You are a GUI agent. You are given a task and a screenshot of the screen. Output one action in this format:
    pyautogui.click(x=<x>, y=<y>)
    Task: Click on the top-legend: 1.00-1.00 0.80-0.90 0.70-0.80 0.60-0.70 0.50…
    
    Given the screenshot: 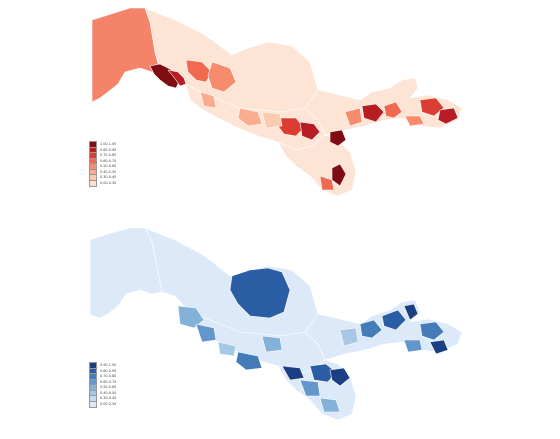 What is the action you would take?
    pyautogui.click(x=103, y=164)
    